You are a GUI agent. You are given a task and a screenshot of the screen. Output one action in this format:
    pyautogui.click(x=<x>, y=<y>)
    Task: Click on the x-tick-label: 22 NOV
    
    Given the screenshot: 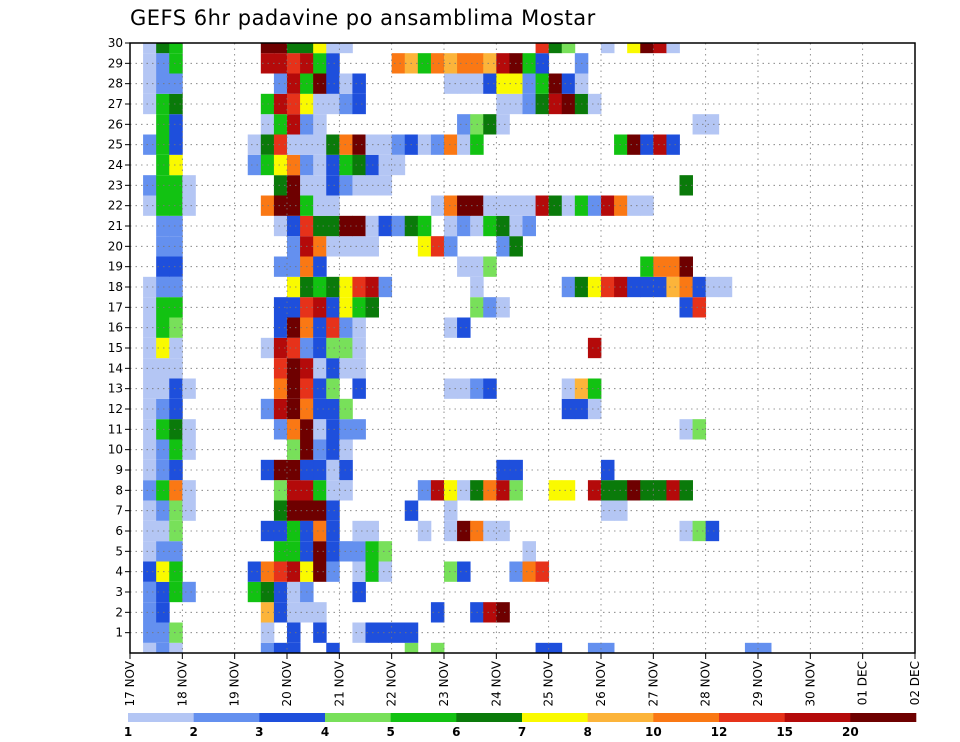 What is the action you would take?
    pyautogui.click(x=392, y=683)
    